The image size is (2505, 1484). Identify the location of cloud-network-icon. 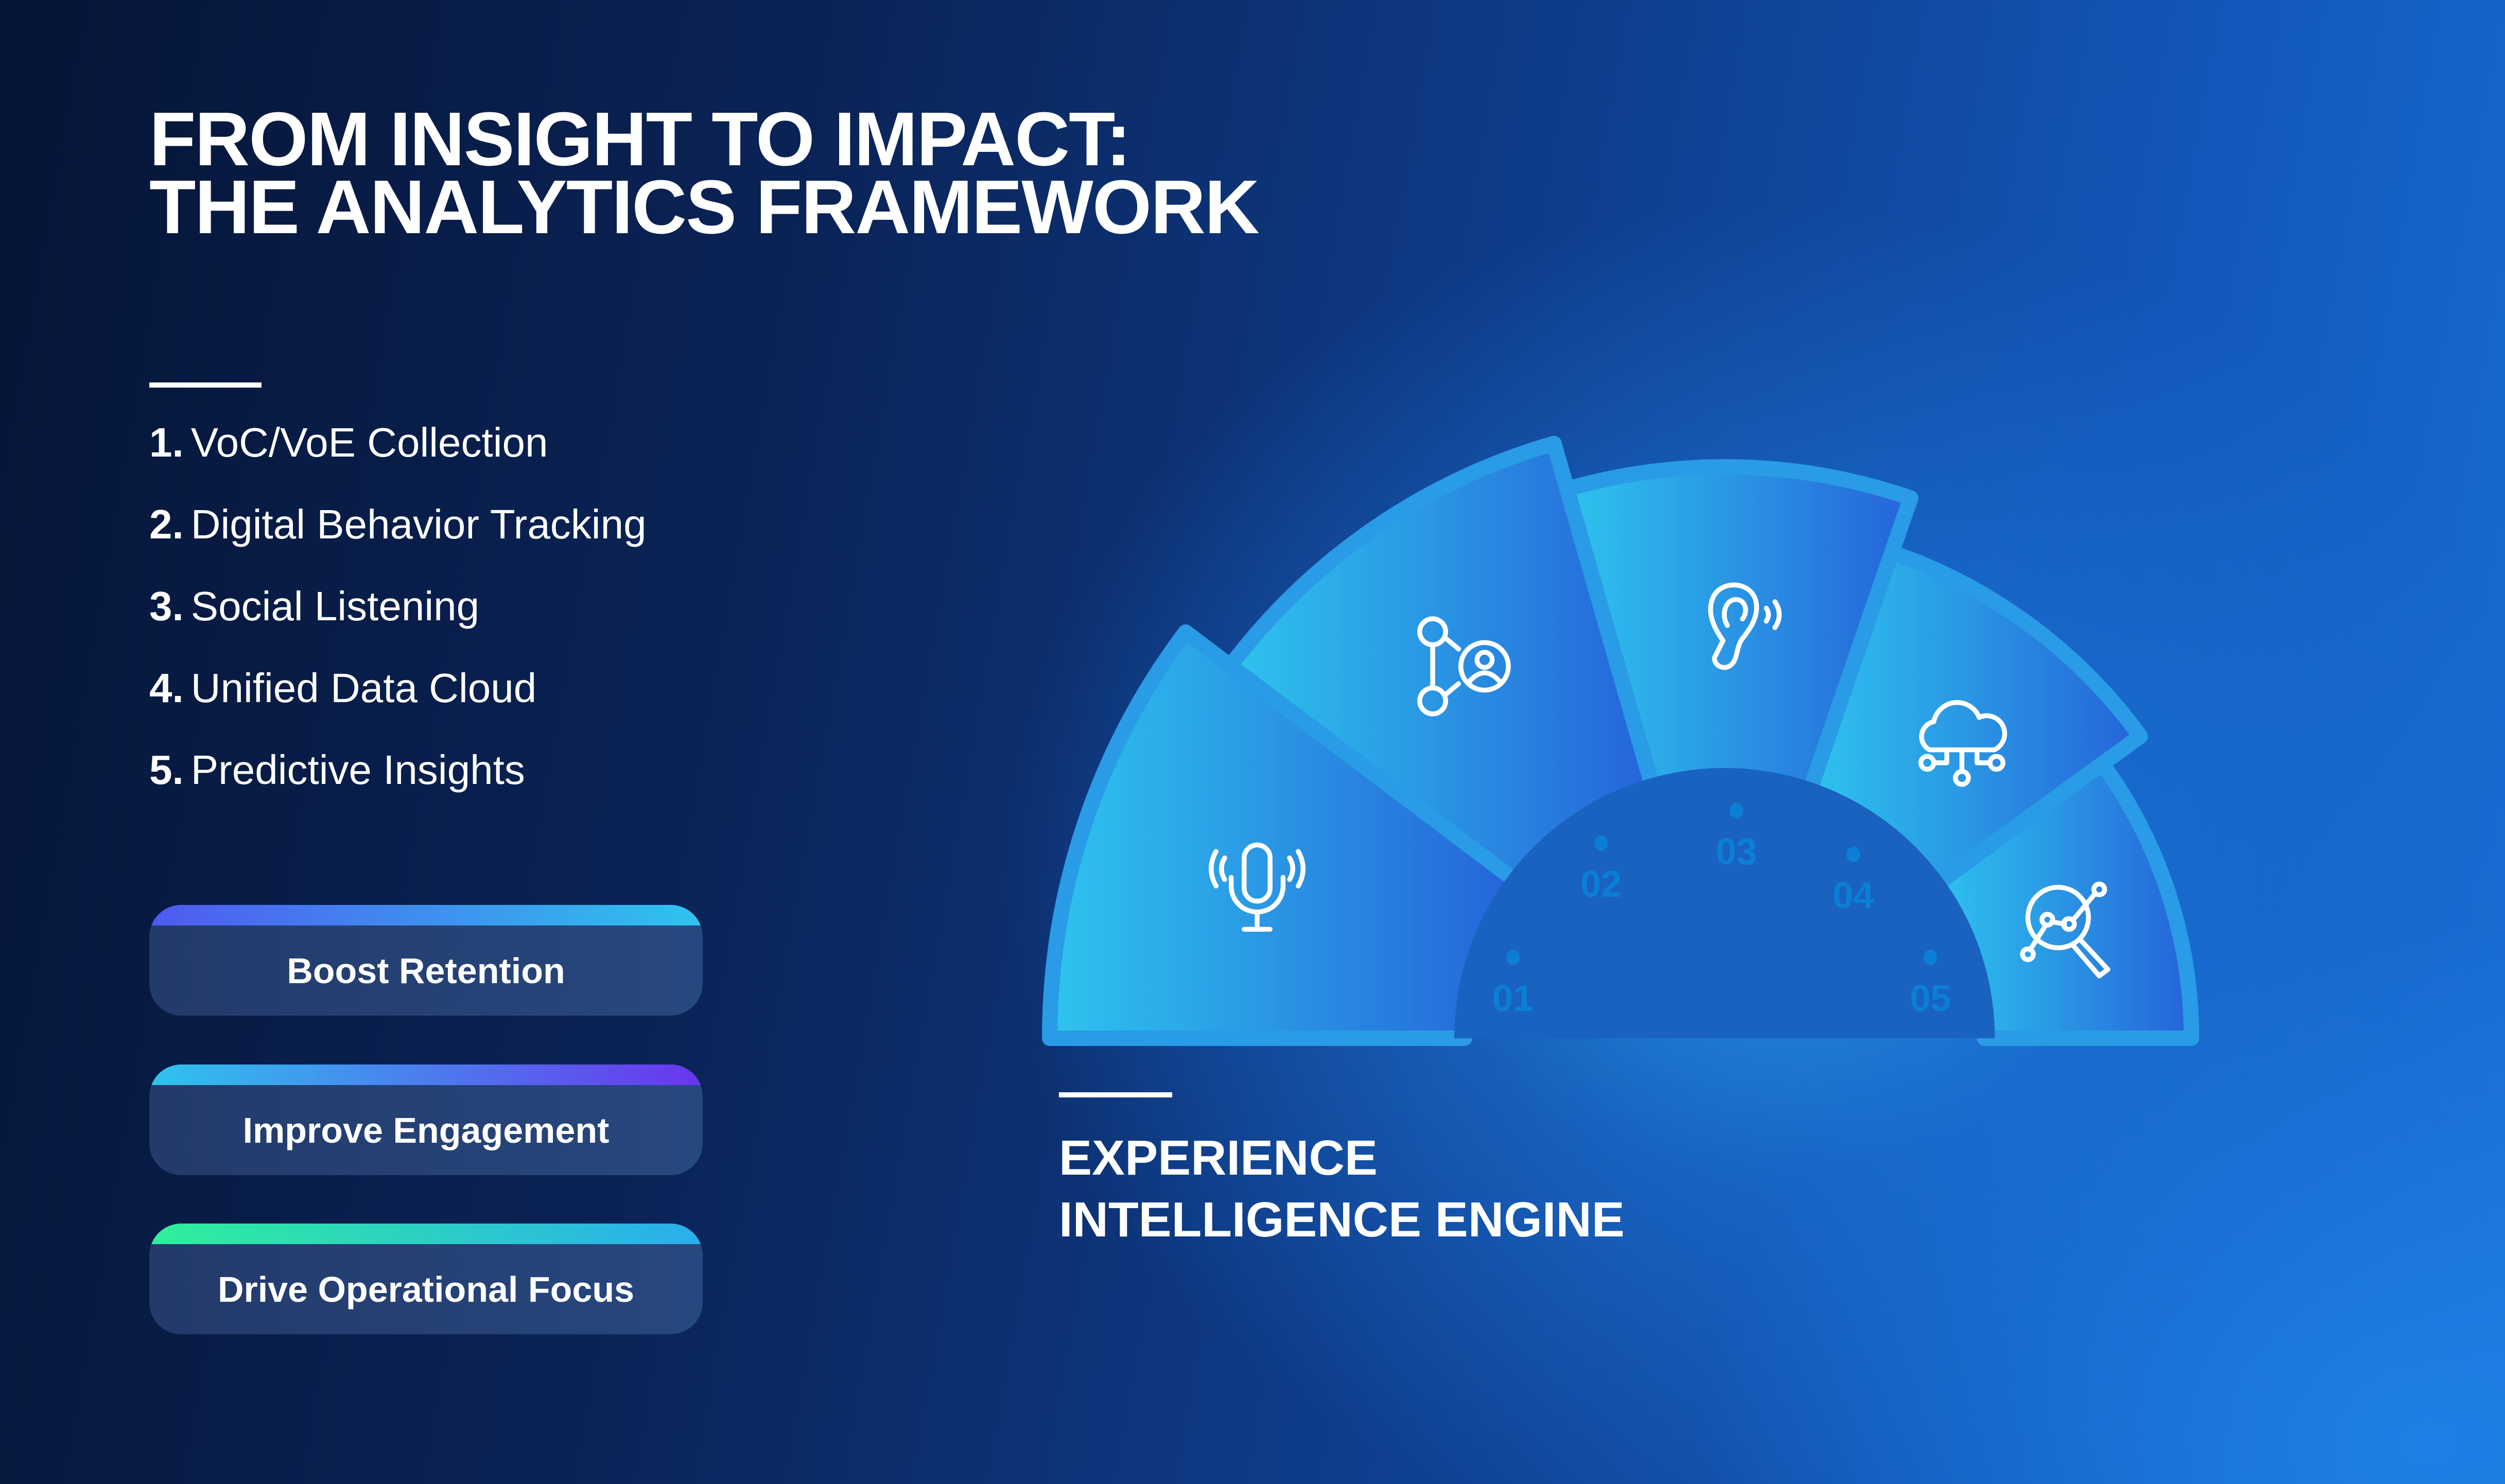
(1962, 738).